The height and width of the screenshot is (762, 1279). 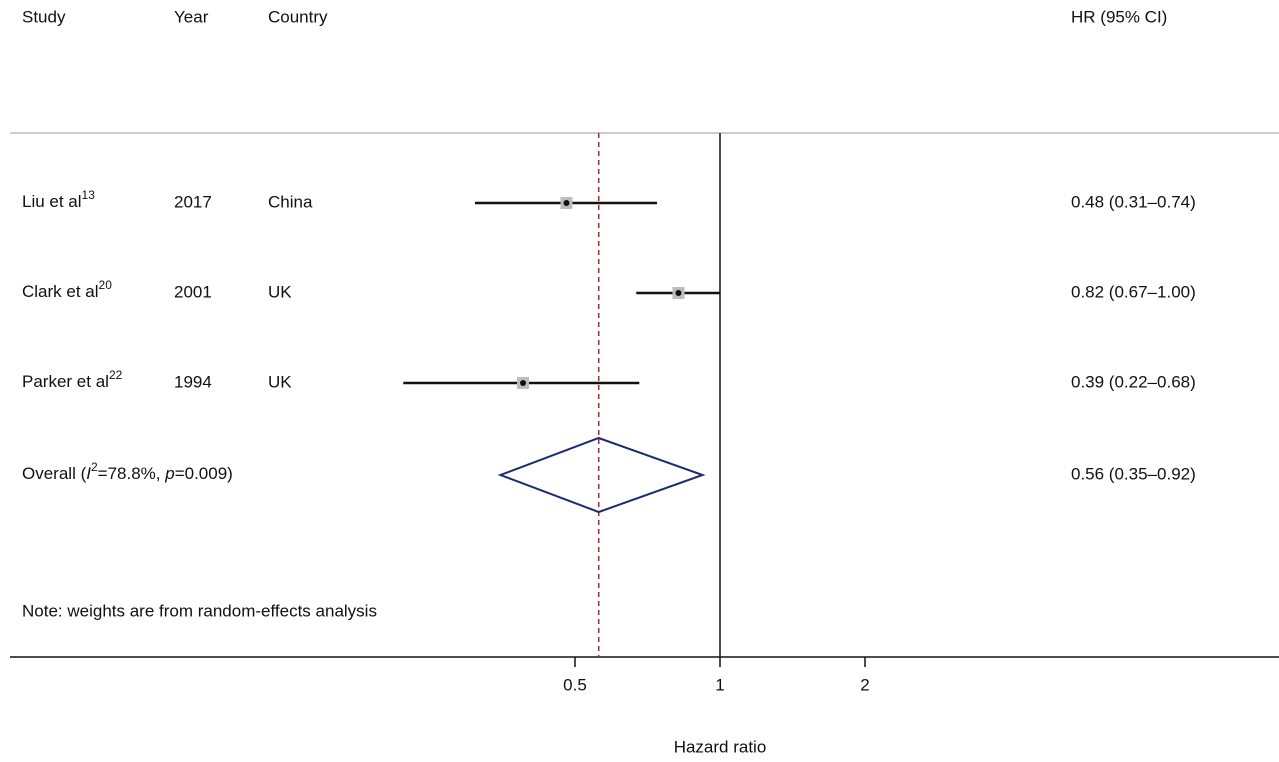 I want to click on study-name: Clark et al, so click(x=60, y=291).